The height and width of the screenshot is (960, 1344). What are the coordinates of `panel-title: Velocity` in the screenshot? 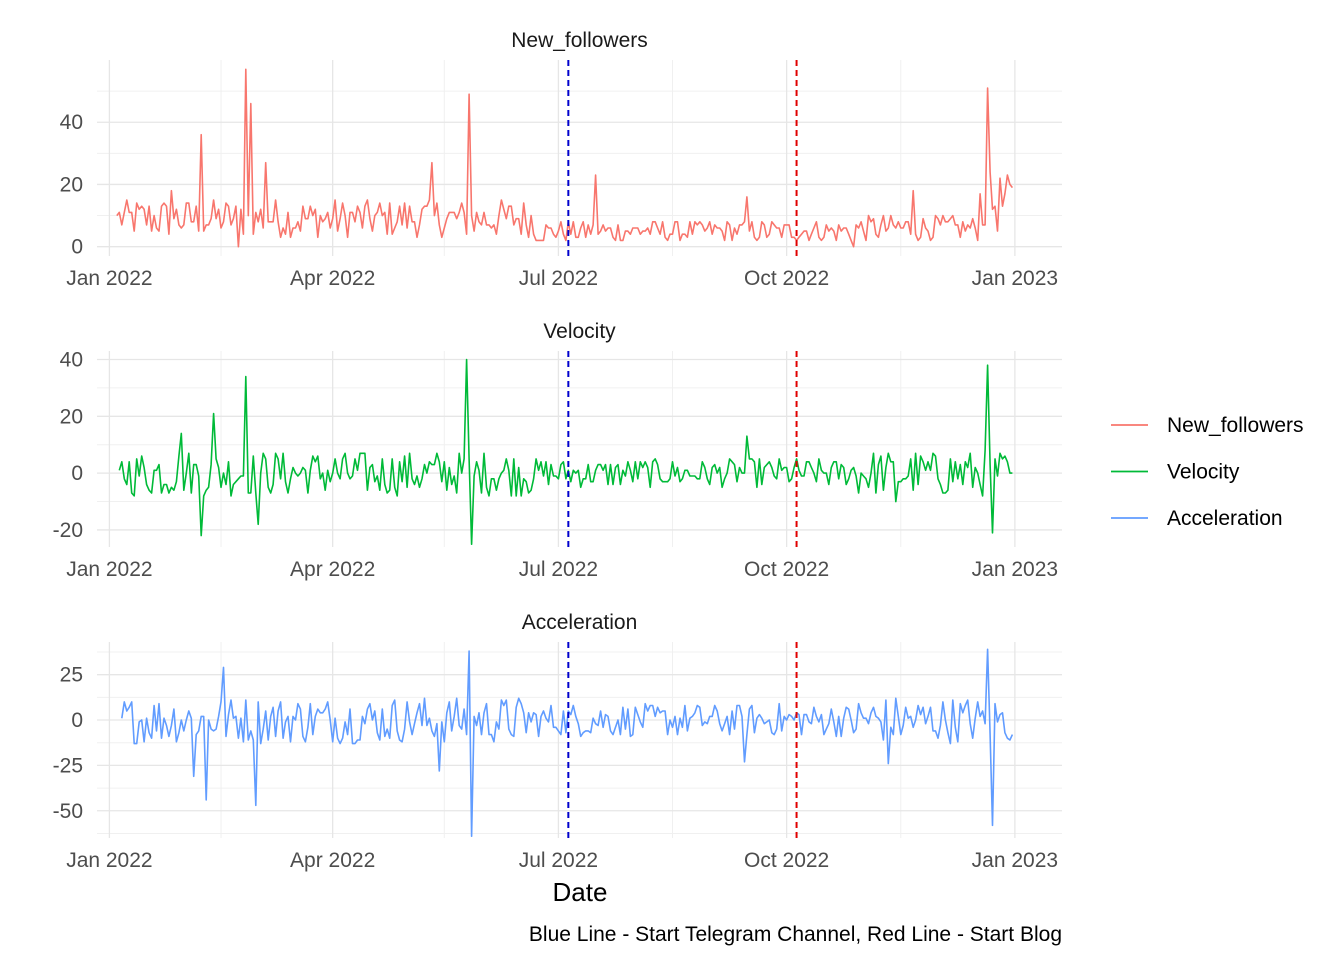 It's located at (579, 331).